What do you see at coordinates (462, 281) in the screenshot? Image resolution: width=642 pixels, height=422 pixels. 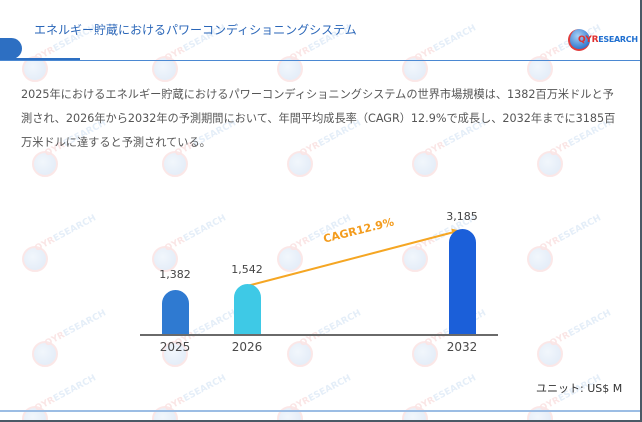 I see `bar-2032` at bounding box center [462, 281].